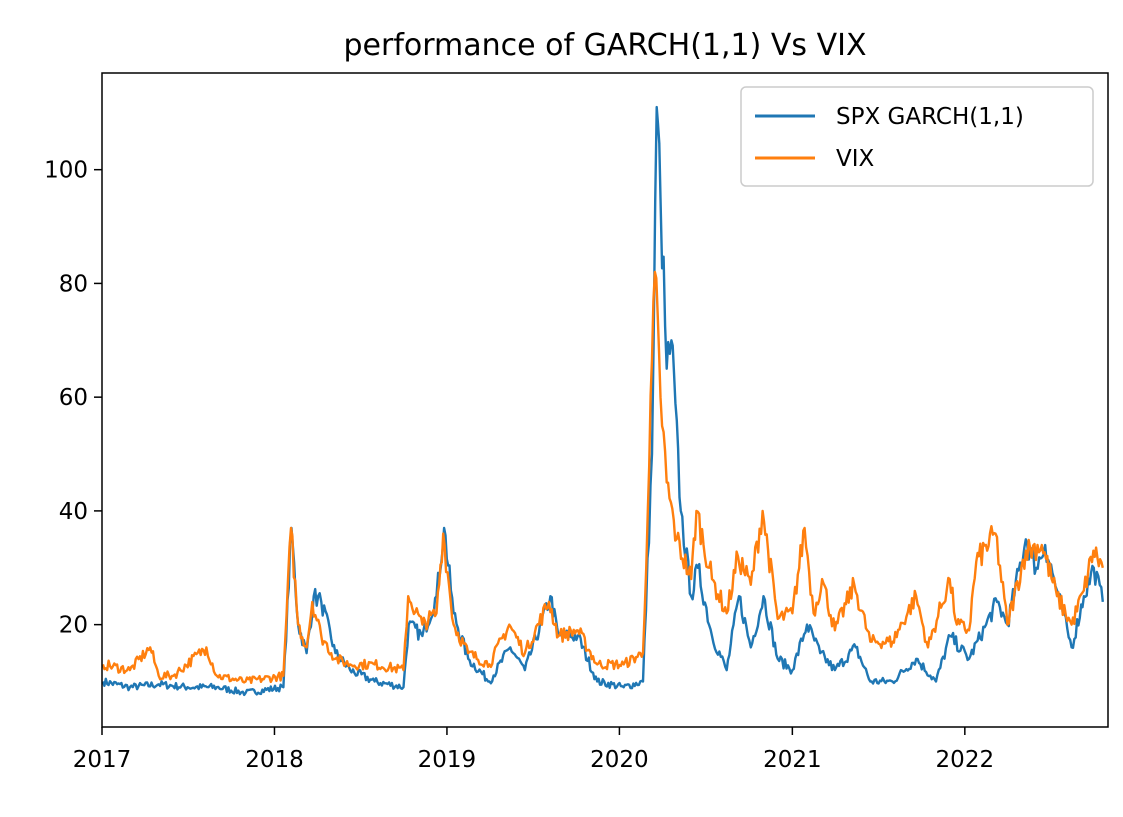 This screenshot has height=817, width=1123. I want to click on x-tick-label: 2017, so click(102, 760).